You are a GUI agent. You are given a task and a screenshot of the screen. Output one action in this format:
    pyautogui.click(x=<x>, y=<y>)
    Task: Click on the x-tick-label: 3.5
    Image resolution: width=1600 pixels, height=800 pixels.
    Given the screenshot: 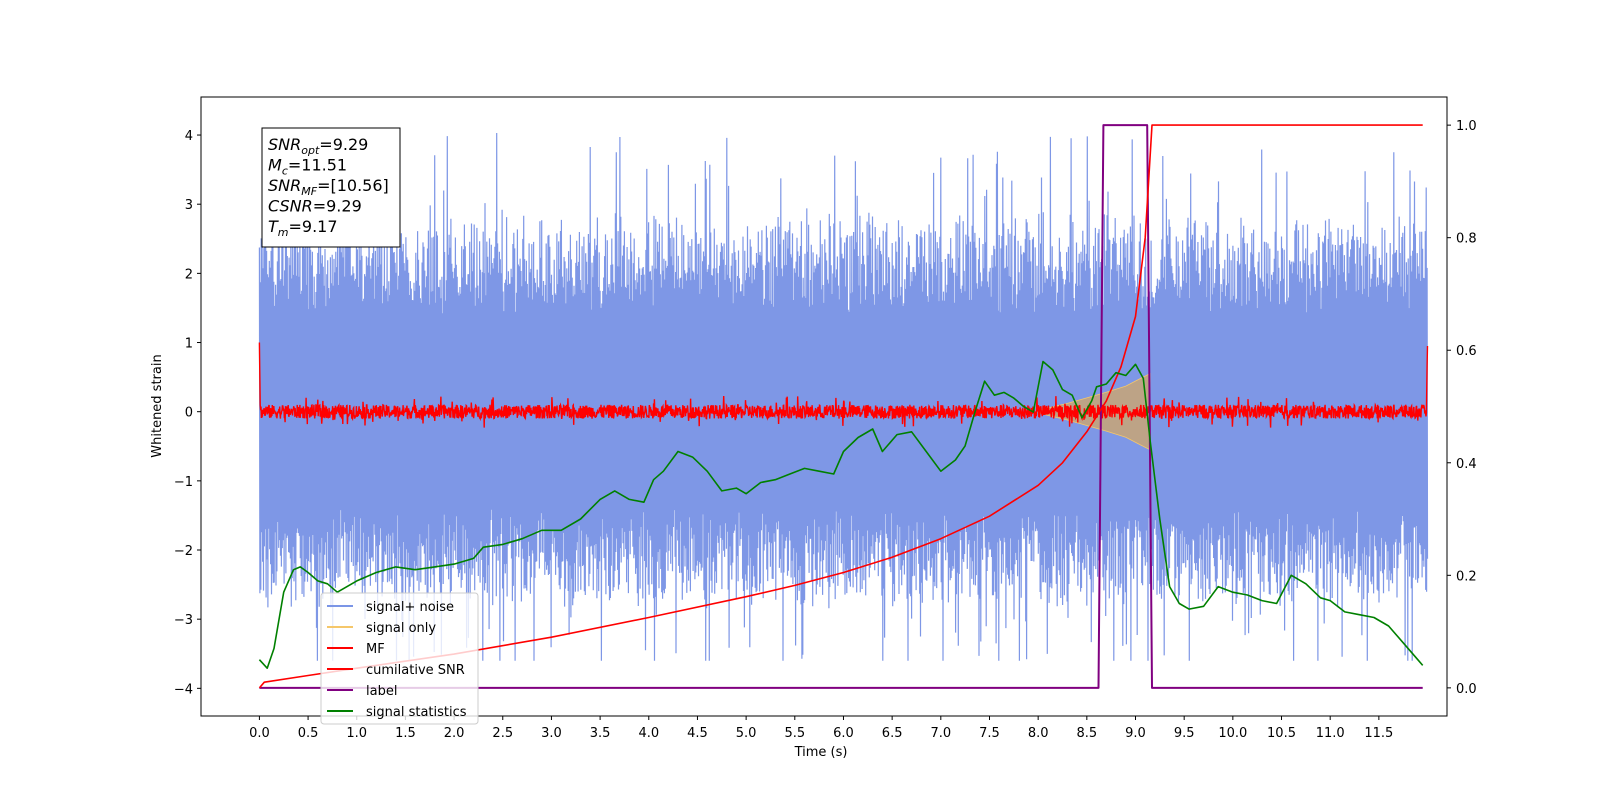 What is the action you would take?
    pyautogui.click(x=600, y=733)
    